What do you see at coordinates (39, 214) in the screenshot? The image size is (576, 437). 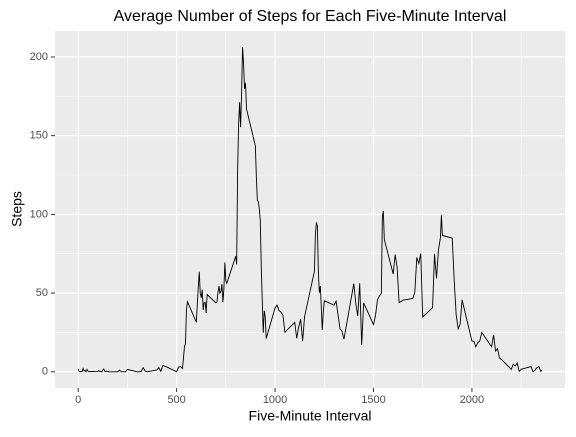 I see `y-tick-label: 100` at bounding box center [39, 214].